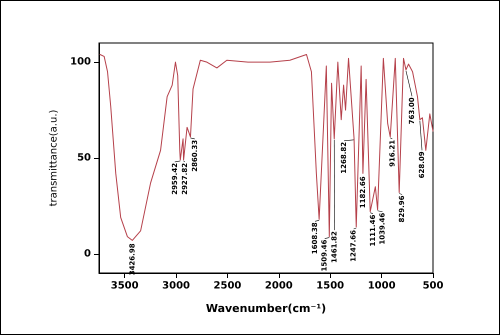 This screenshot has height=335, width=500. What do you see at coordinates (124, 286) in the screenshot?
I see `x-tick-label: 3500` at bounding box center [124, 286].